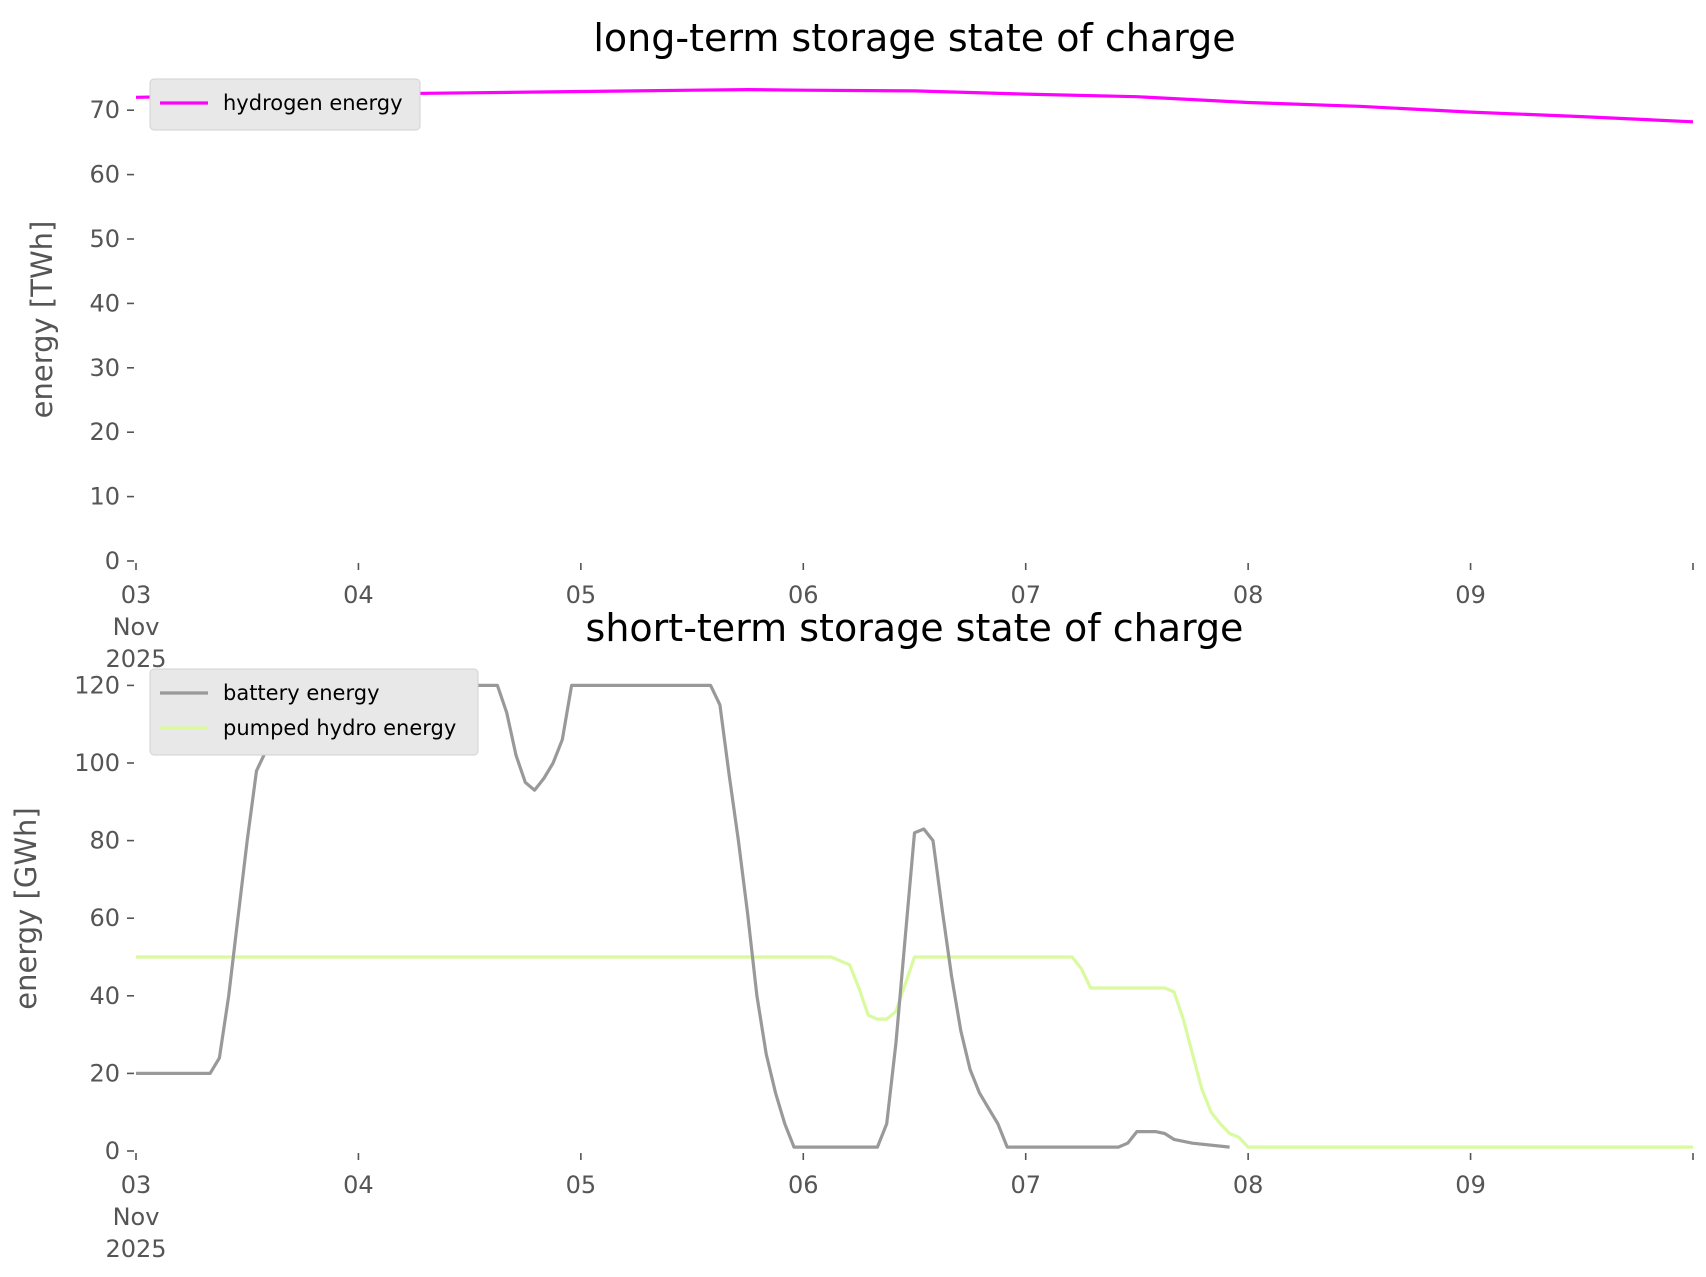  I want to click on y-axis-label: energy [TWh], so click(42, 320).